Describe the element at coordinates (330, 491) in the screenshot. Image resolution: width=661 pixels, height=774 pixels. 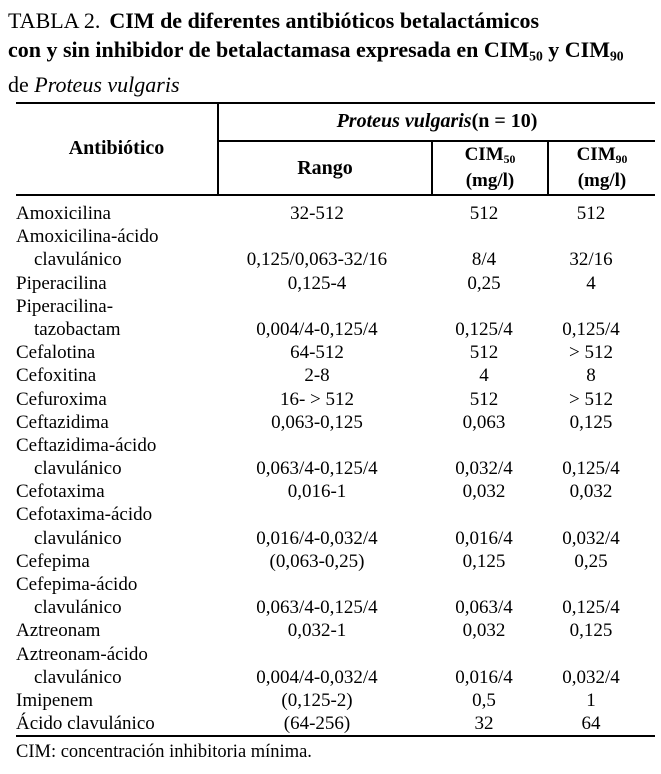
I see `table-row-line: Cefotaxima 0,016-1 0,032 0,032` at that location.